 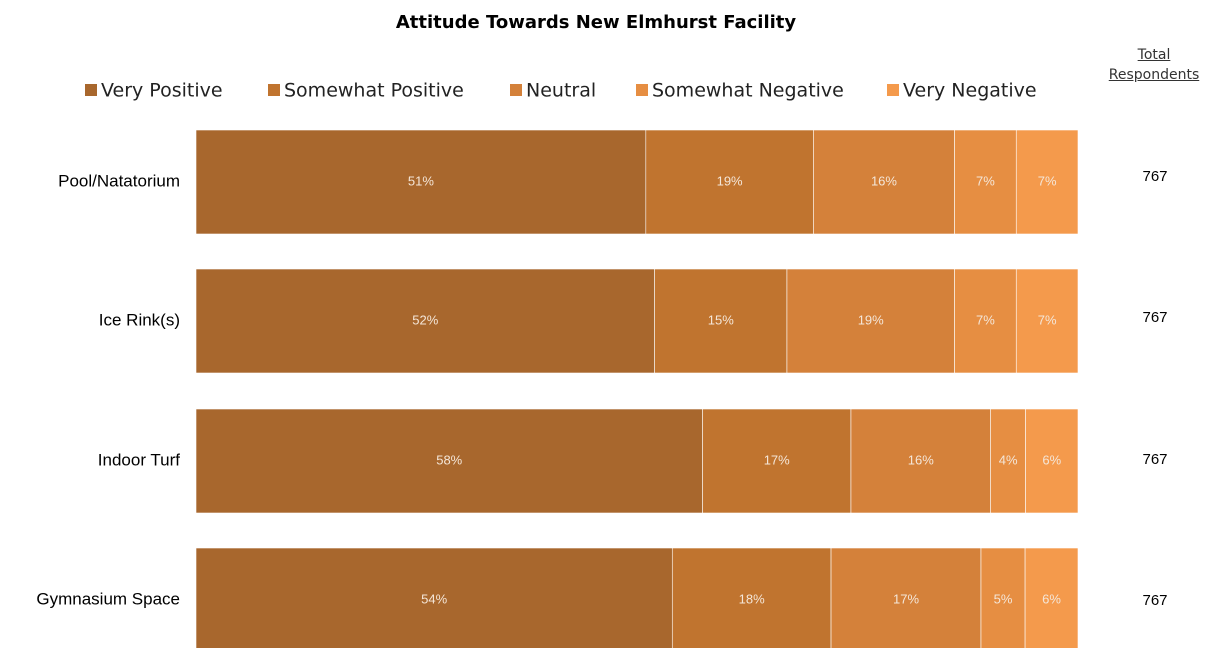 I want to click on data-label: 18%, so click(x=752, y=598).